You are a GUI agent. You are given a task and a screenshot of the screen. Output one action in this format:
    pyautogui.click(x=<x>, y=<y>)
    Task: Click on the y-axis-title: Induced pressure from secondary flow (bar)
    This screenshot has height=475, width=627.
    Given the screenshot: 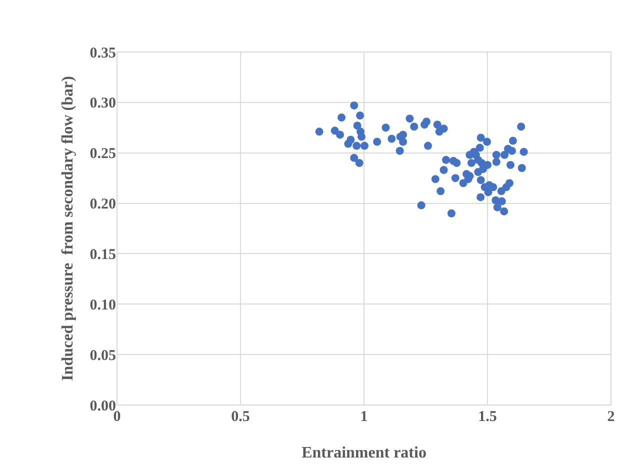 What is the action you would take?
    pyautogui.click(x=68, y=228)
    